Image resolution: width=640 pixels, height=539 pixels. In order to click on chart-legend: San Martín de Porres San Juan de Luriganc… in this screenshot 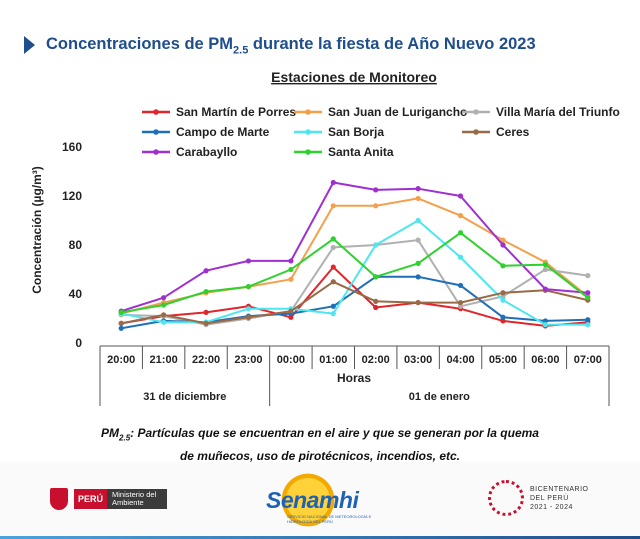, I will do `click(381, 132)`.